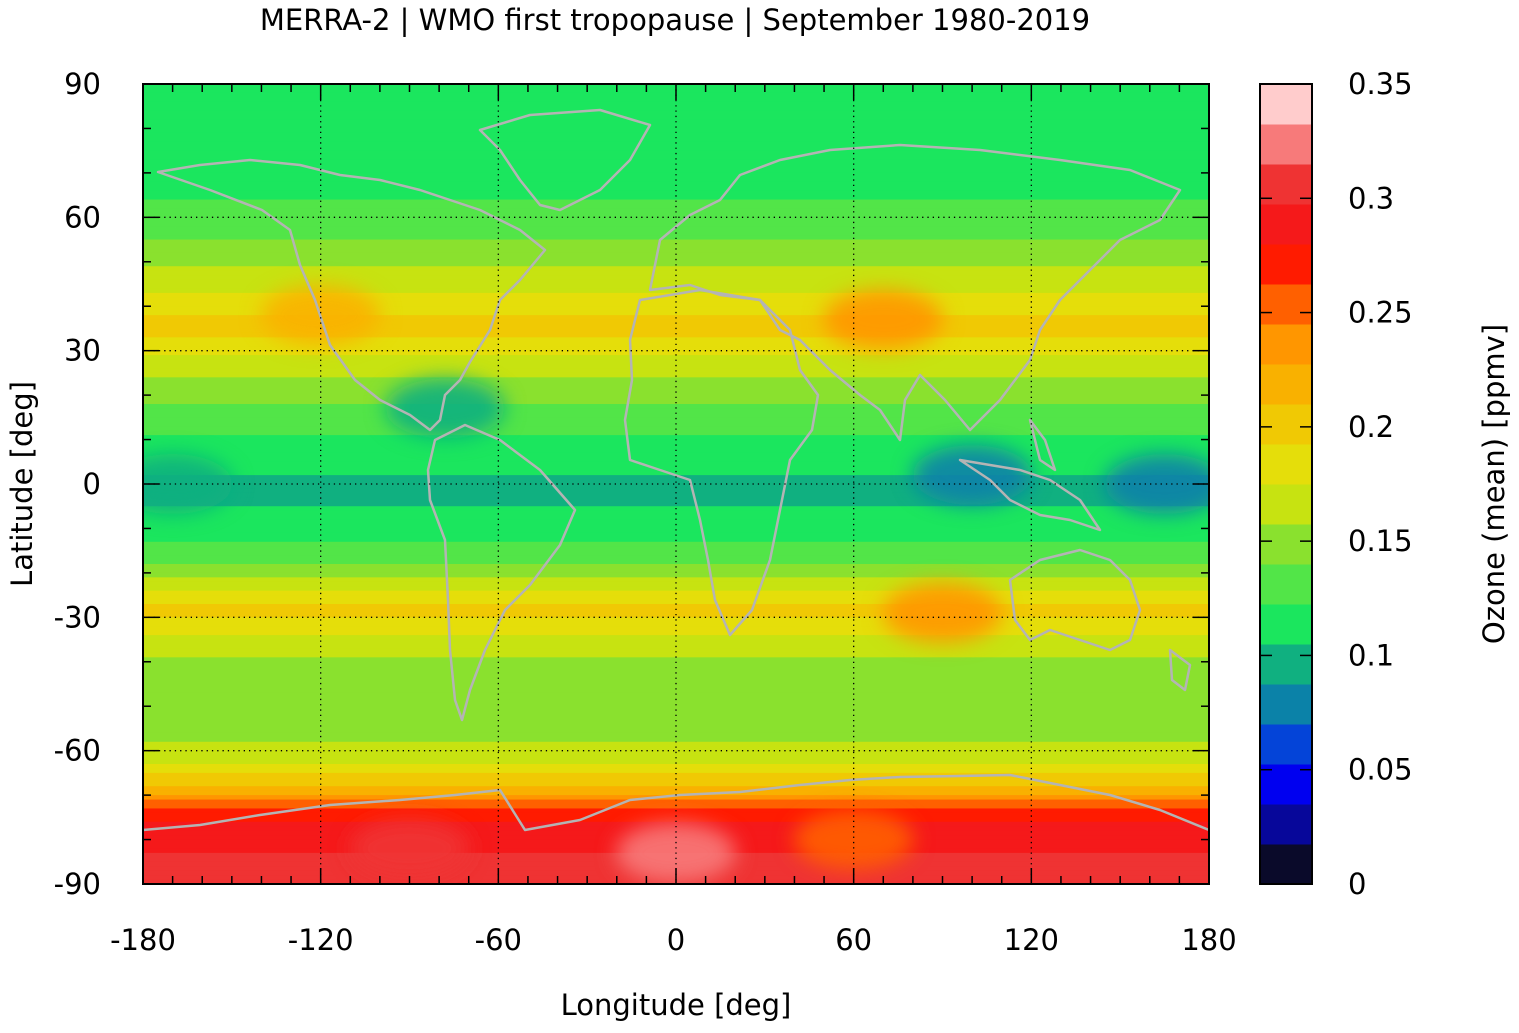 The width and height of the screenshot is (1519, 1033). Describe the element at coordinates (1371, 427) in the screenshot. I see `colorbar-tick-label: 0.2` at that location.